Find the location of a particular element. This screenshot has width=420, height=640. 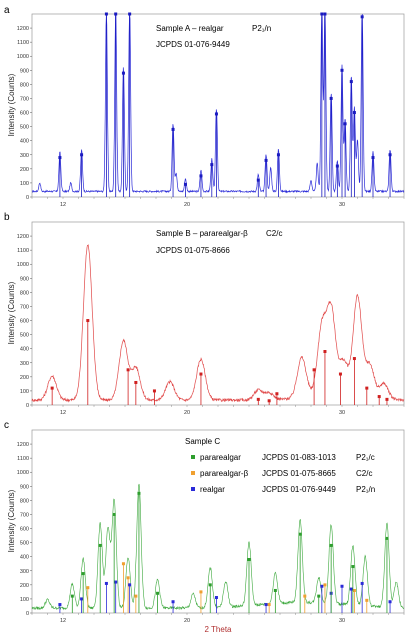

legend-item-realgar: realgar JCPDS 01-076-9449 P2₁/n is located at coordinates (283, 489).